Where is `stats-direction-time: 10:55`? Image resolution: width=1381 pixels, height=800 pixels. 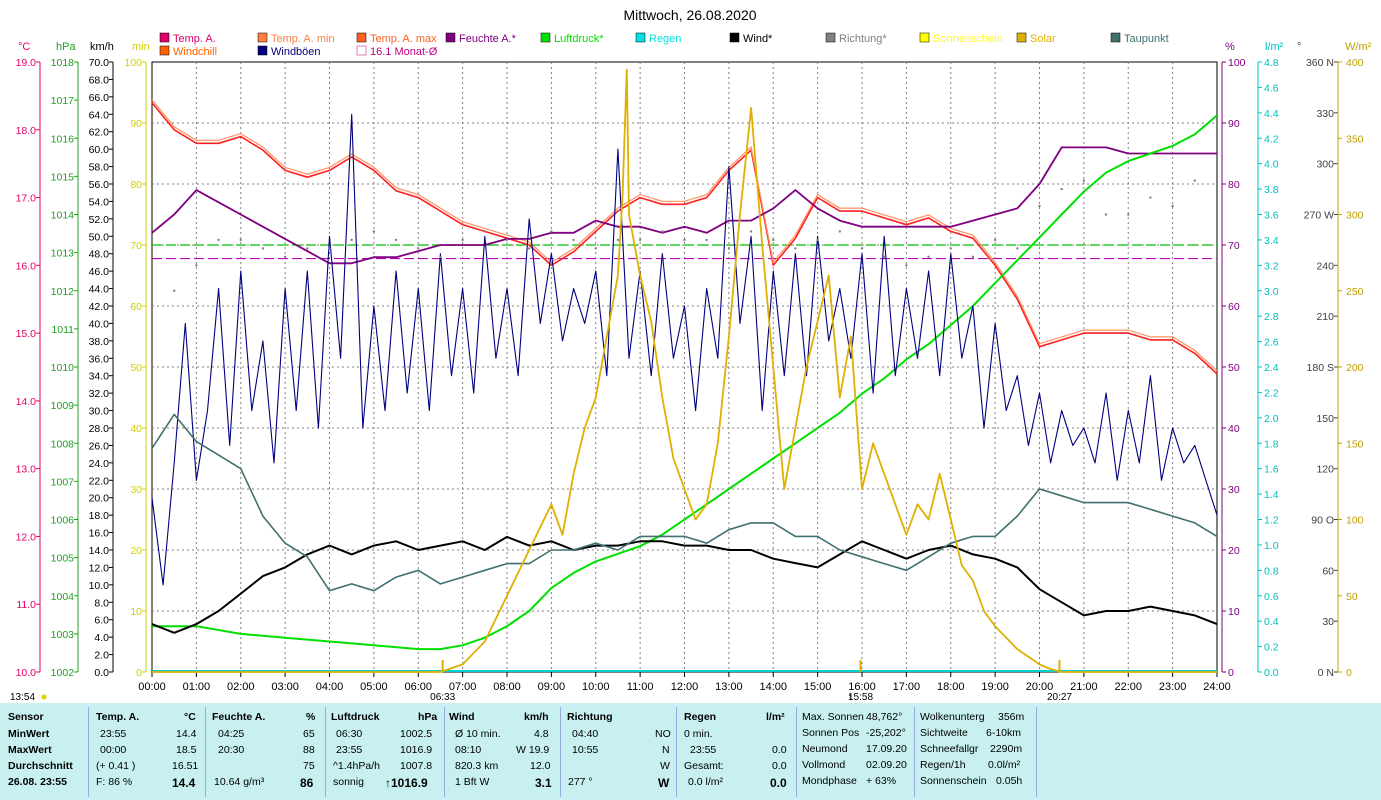
stats-direction-time: 10:55 is located at coordinates (585, 750).